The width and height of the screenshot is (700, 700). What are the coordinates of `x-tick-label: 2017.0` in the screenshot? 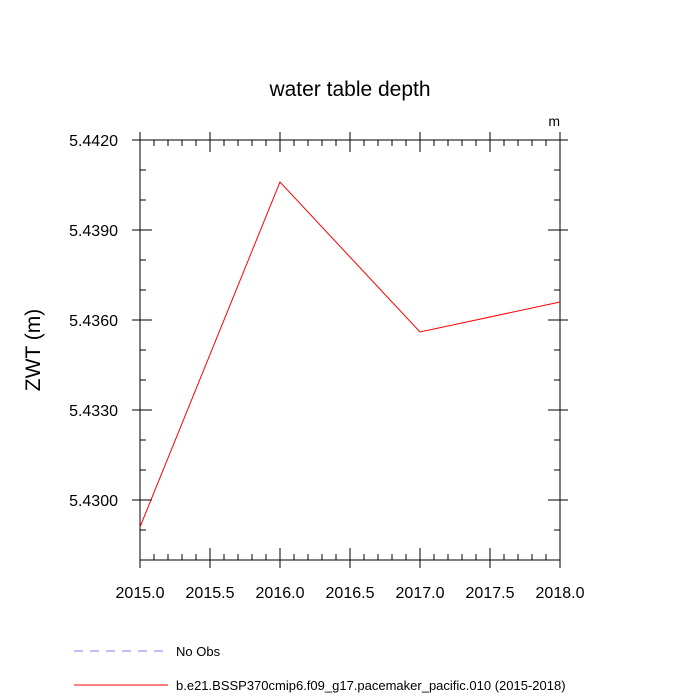 It's located at (420, 593).